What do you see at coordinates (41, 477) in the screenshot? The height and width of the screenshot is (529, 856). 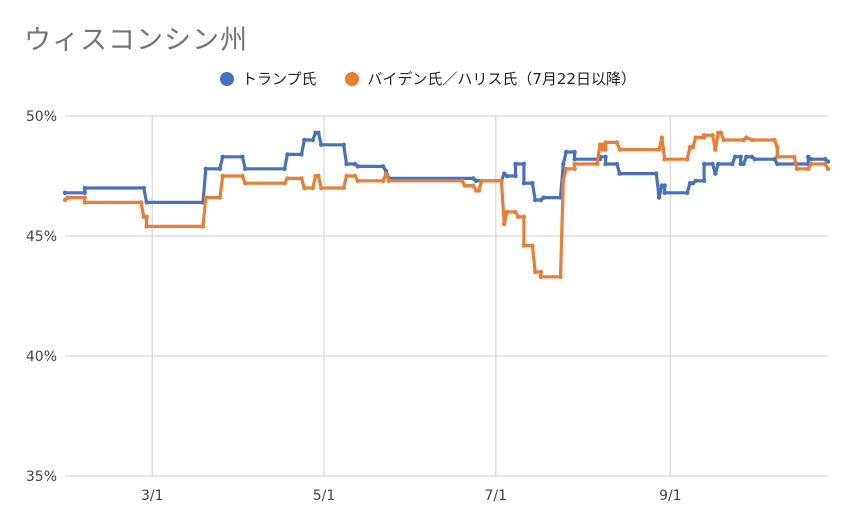 I see `y-tick-label: 35%` at bounding box center [41, 477].